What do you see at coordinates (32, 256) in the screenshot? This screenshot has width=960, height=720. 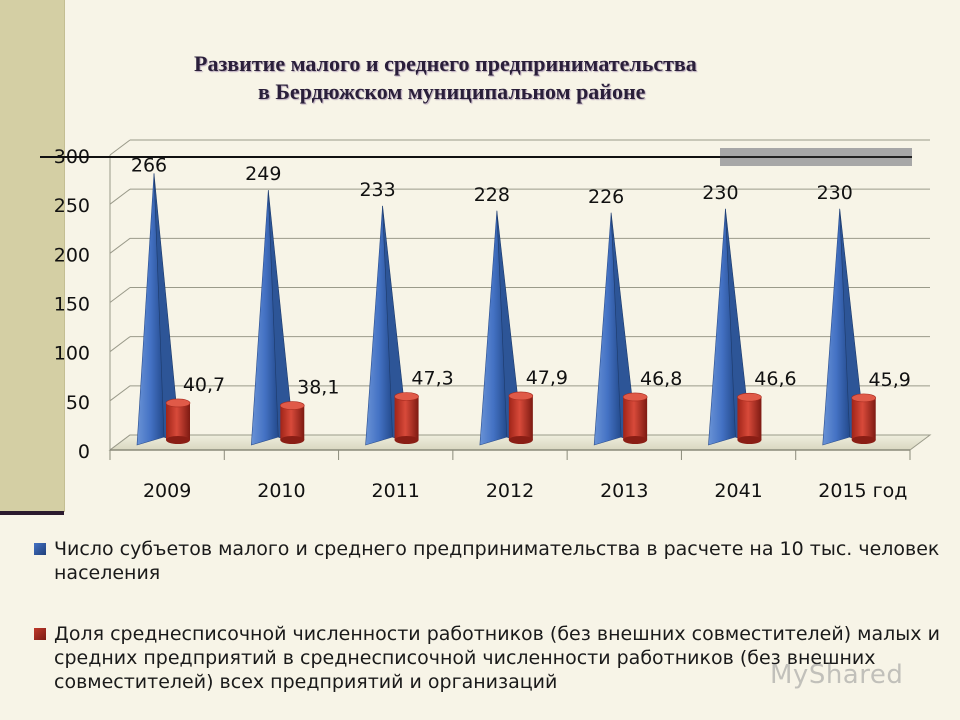 I see `decorative-sidebar` at bounding box center [32, 256].